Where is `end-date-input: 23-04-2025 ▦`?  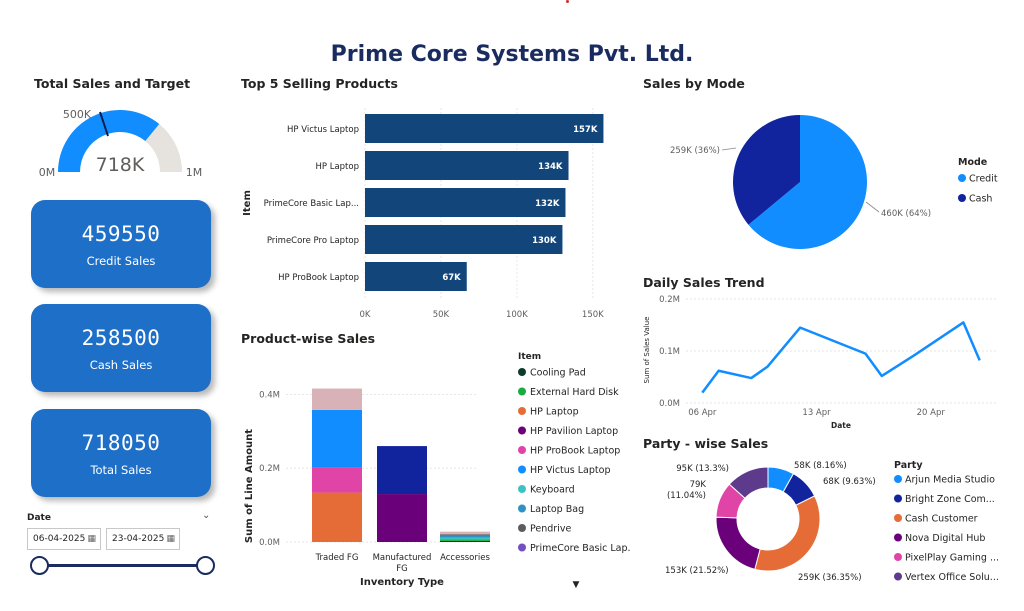
end-date-input: 23-04-2025 ▦ is located at coordinates (143, 539).